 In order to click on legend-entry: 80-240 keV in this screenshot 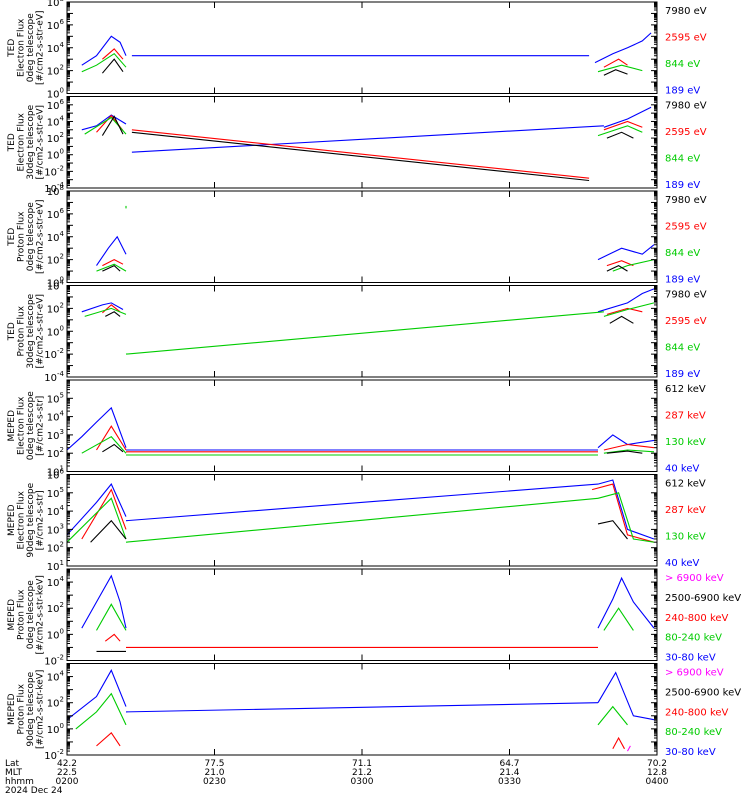, I will do `click(693, 732)`.